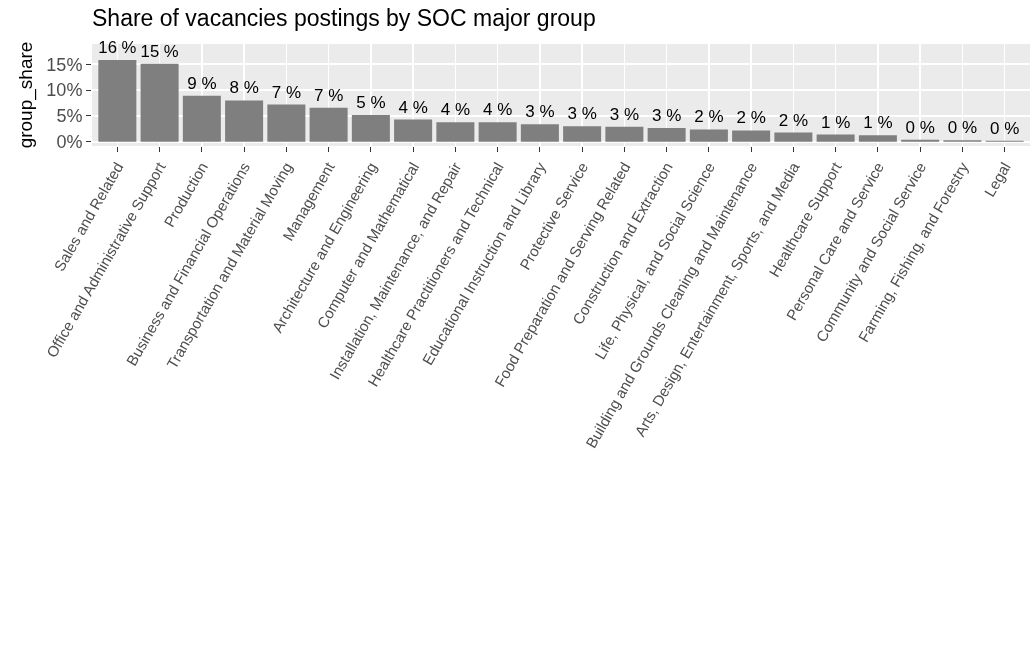  Describe the element at coordinates (202, 83) in the screenshot. I see `data-label: 9 %` at that location.